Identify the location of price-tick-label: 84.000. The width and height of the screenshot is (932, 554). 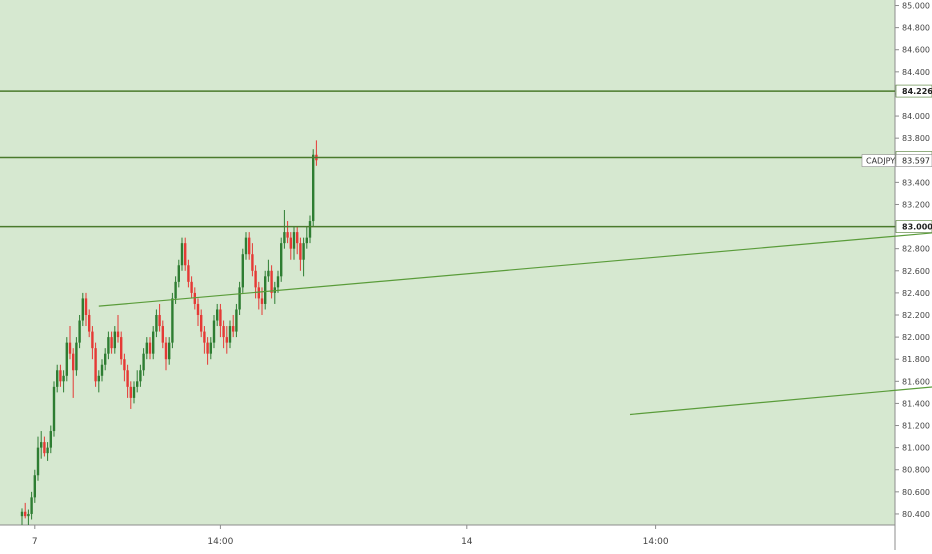
(916, 116).